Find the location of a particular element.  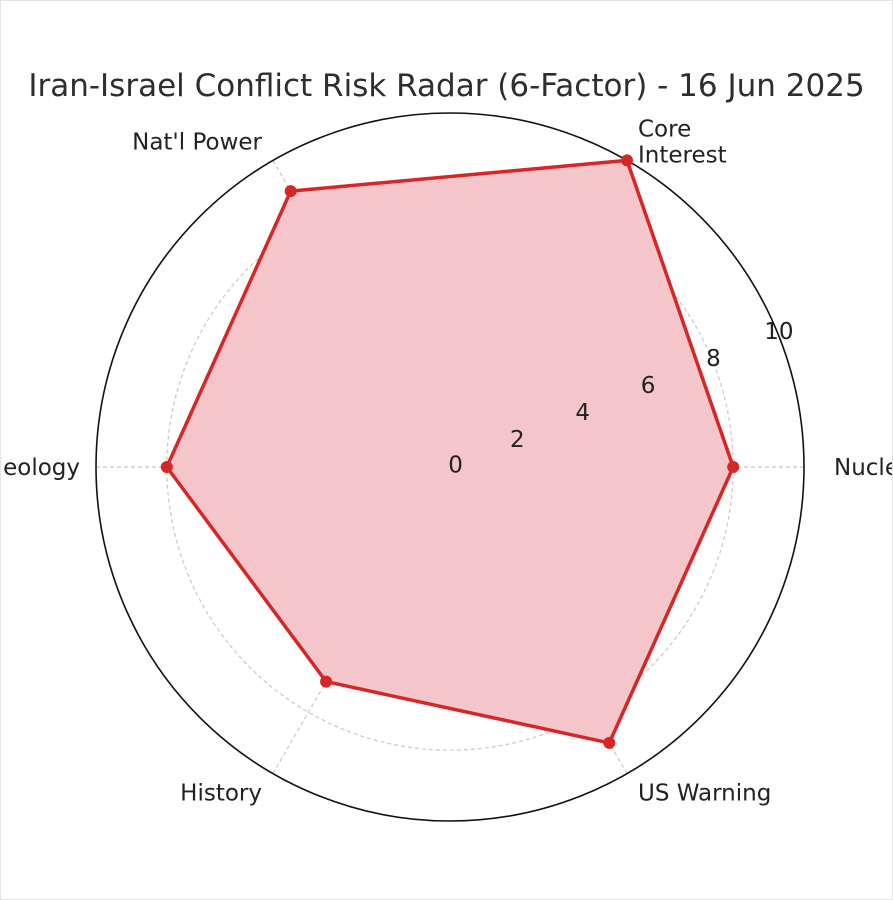

r-tick-label-2: 2 is located at coordinates (517, 440).